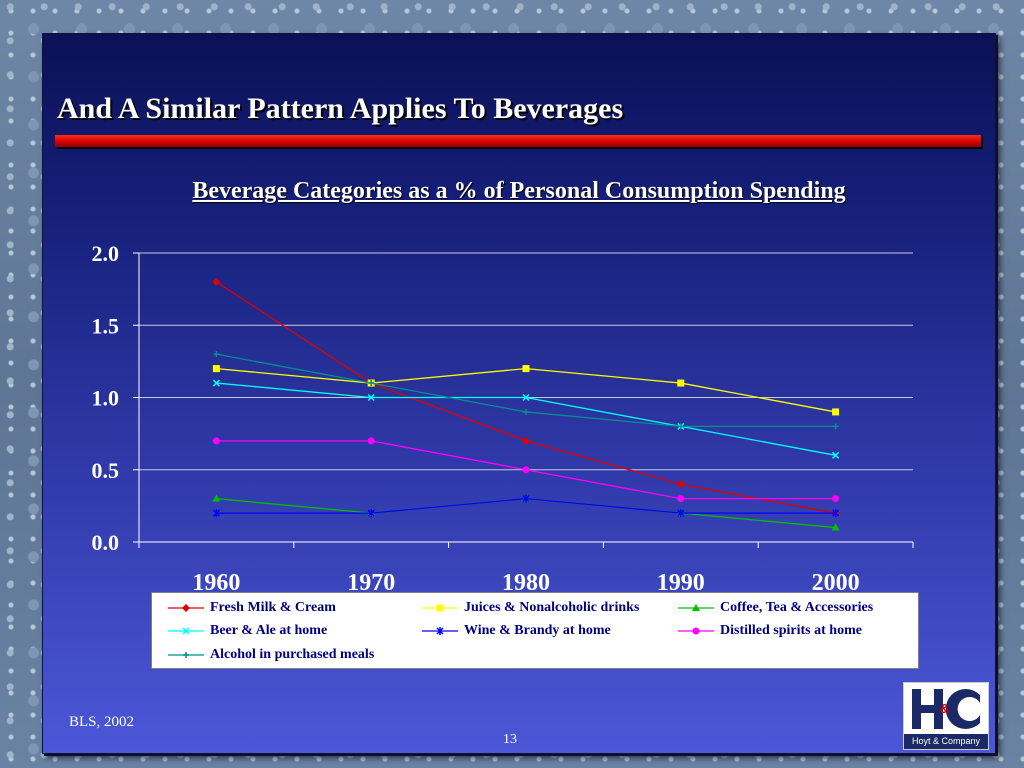 The width and height of the screenshot is (1024, 768). I want to click on legend-item: Distilled spirits at home, so click(769, 631).